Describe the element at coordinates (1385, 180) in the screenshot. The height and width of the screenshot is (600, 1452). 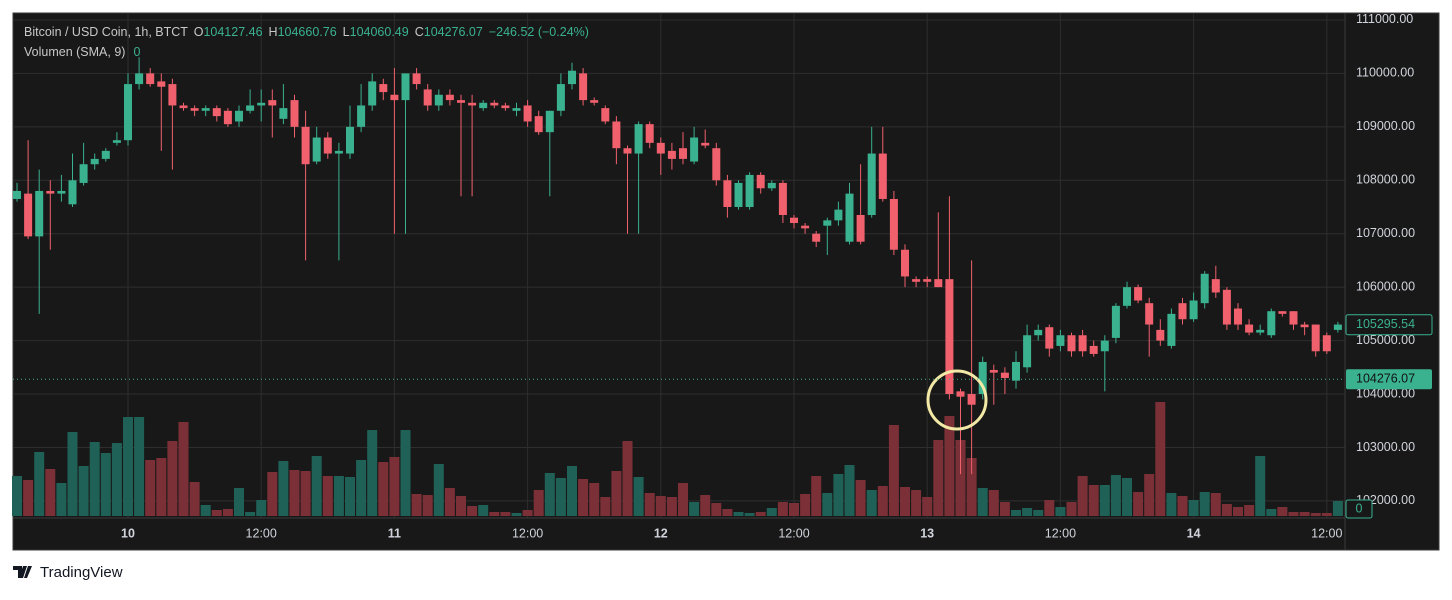
I see `y-tick-label: 108000.00` at that location.